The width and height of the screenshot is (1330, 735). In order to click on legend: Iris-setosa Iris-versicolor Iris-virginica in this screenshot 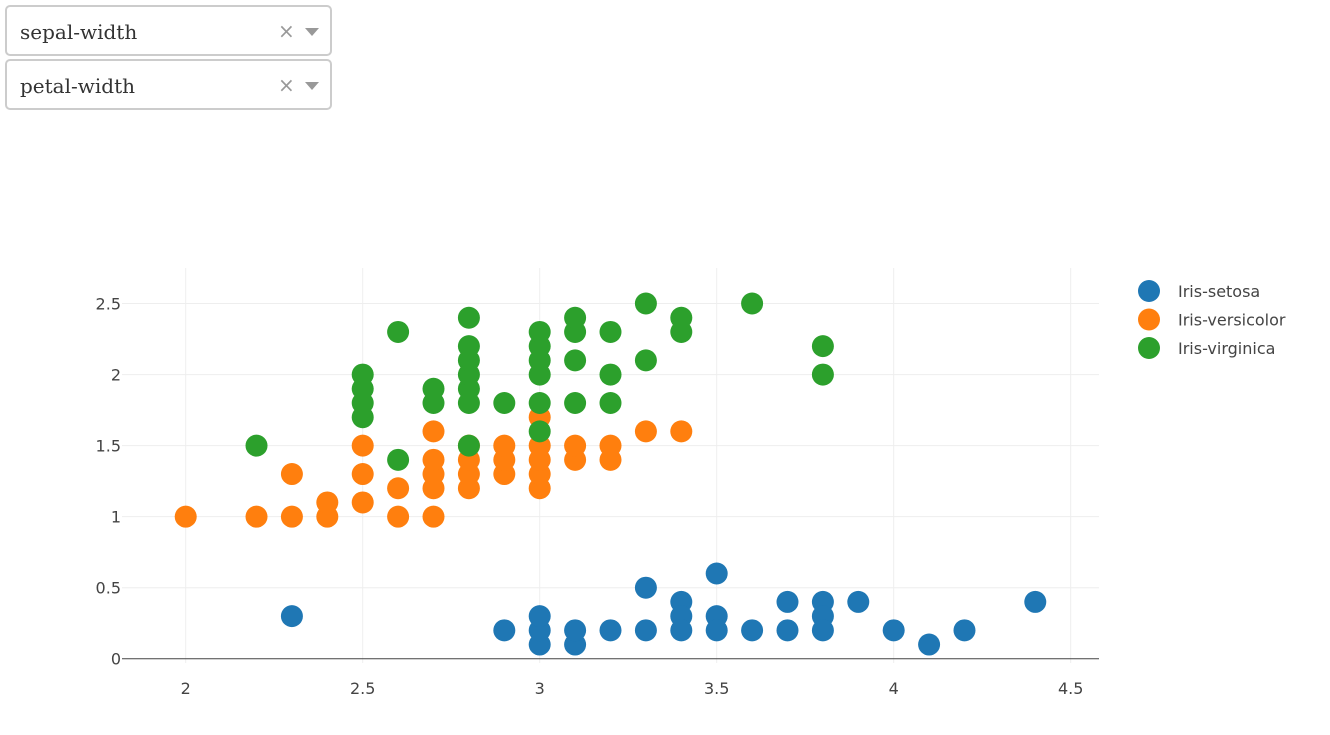, I will do `click(1212, 319)`.